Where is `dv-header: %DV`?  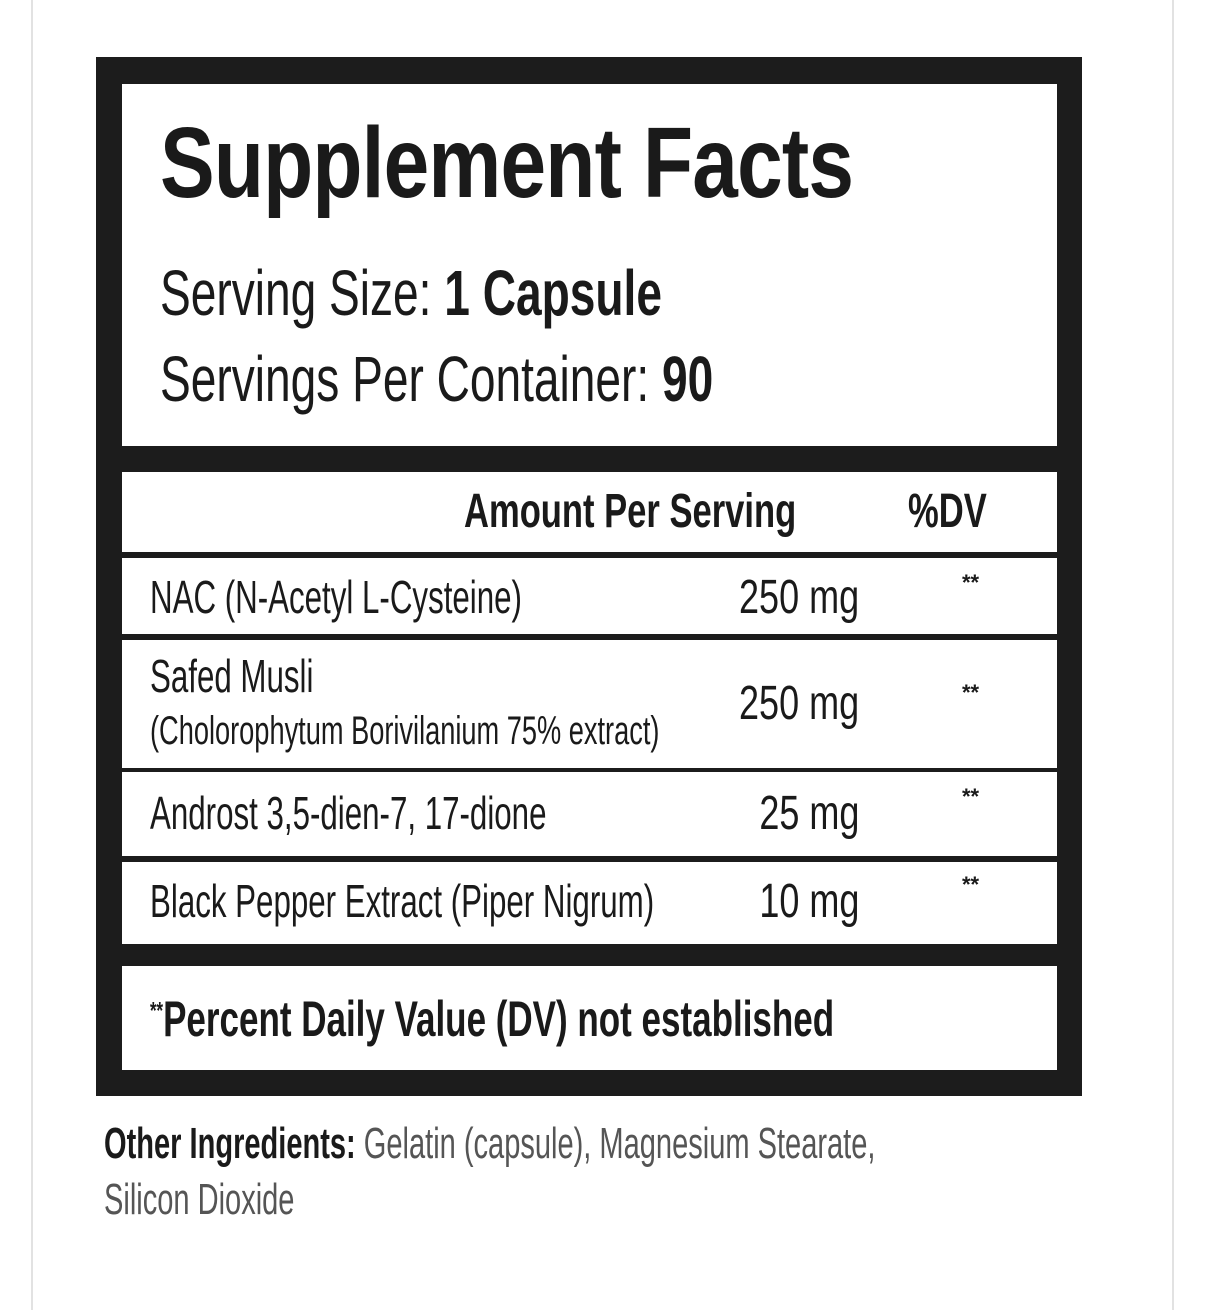
dv-header: %DV is located at coordinates (947, 511).